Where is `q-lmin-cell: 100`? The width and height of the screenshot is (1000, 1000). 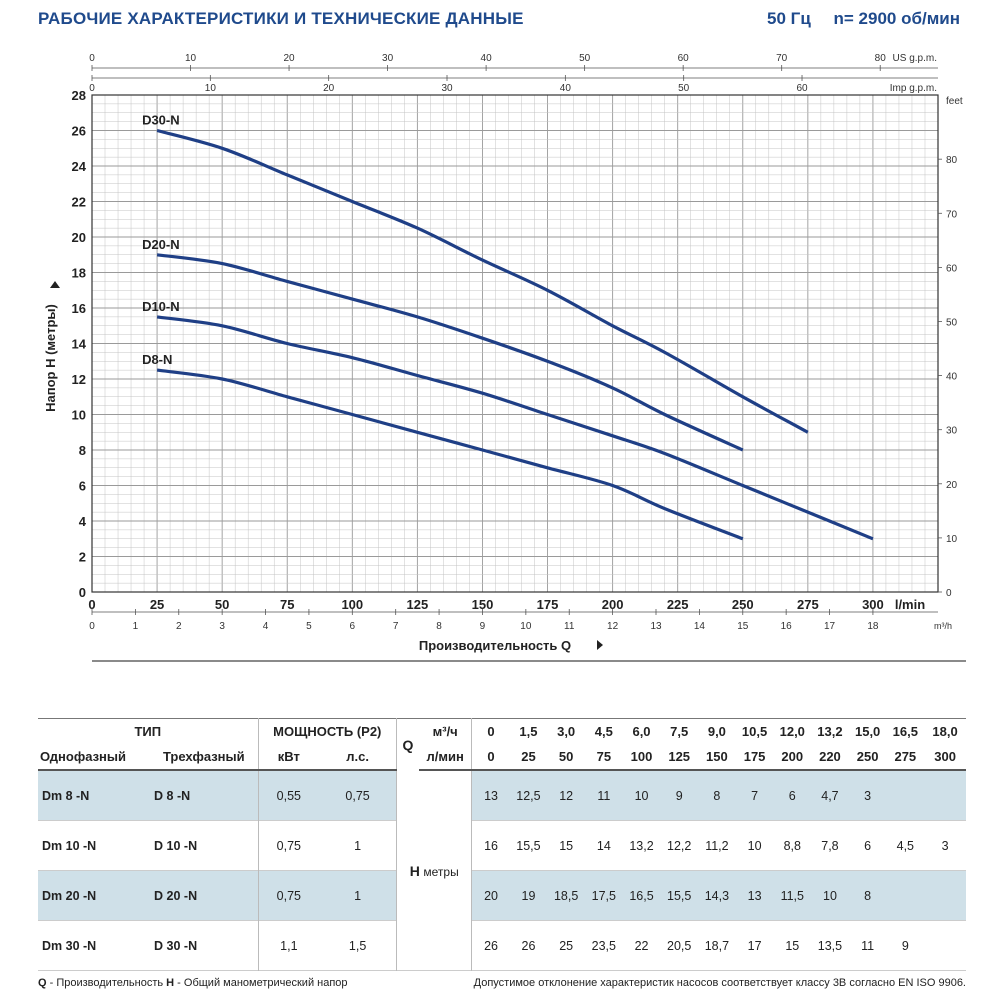 q-lmin-cell: 100 is located at coordinates (641, 757).